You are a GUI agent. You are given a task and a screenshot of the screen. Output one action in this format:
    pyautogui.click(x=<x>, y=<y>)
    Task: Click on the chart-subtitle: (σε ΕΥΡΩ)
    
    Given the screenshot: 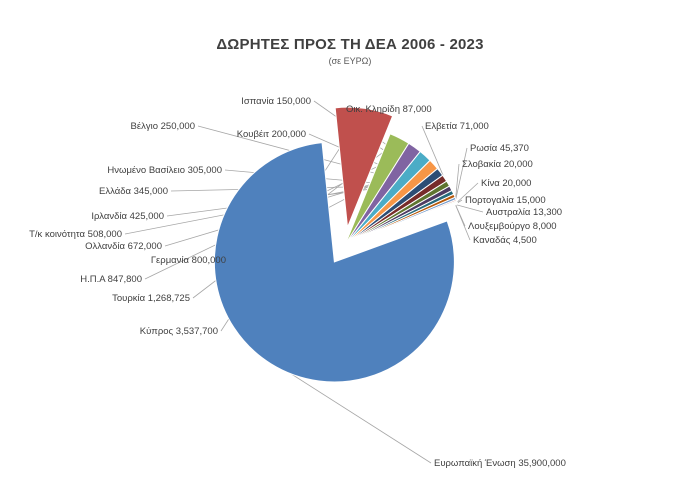 What is the action you would take?
    pyautogui.click(x=350, y=61)
    